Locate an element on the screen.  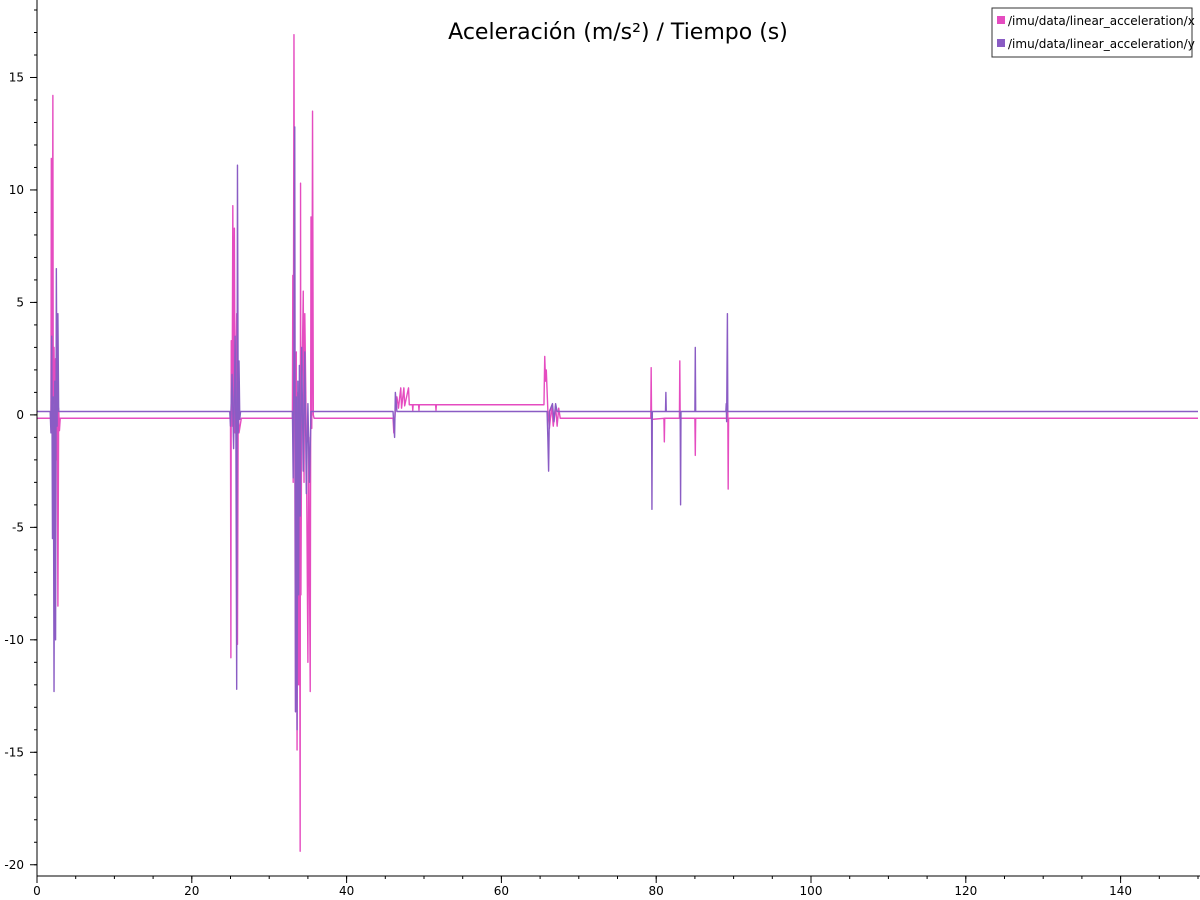
legend-swatch-x is located at coordinates (1001, 20).